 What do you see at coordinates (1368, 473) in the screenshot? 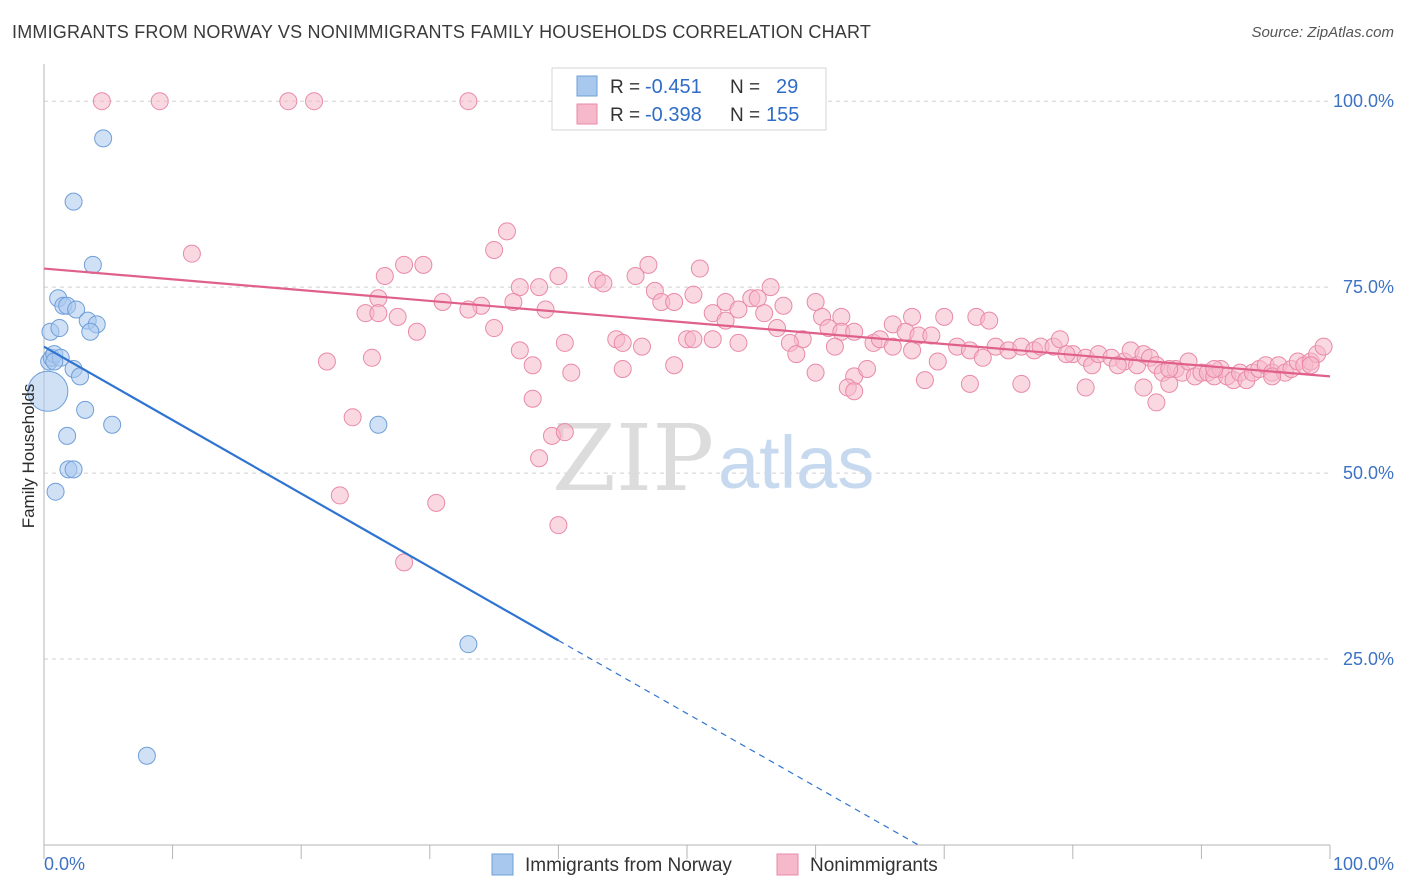
I see `y-tick-label: 50.0%` at bounding box center [1368, 473].